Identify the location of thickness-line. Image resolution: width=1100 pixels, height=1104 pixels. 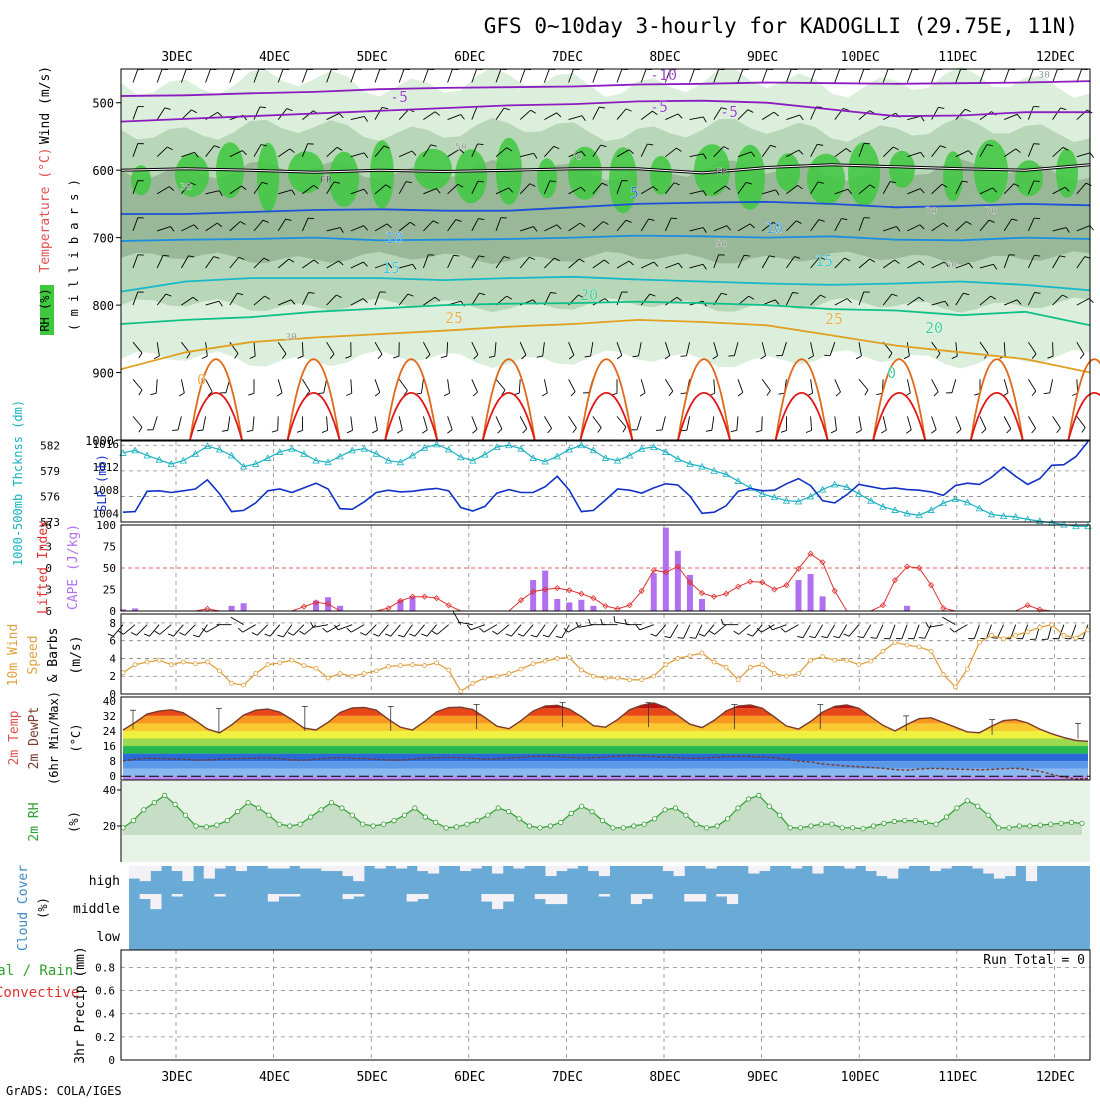
(605, 485).